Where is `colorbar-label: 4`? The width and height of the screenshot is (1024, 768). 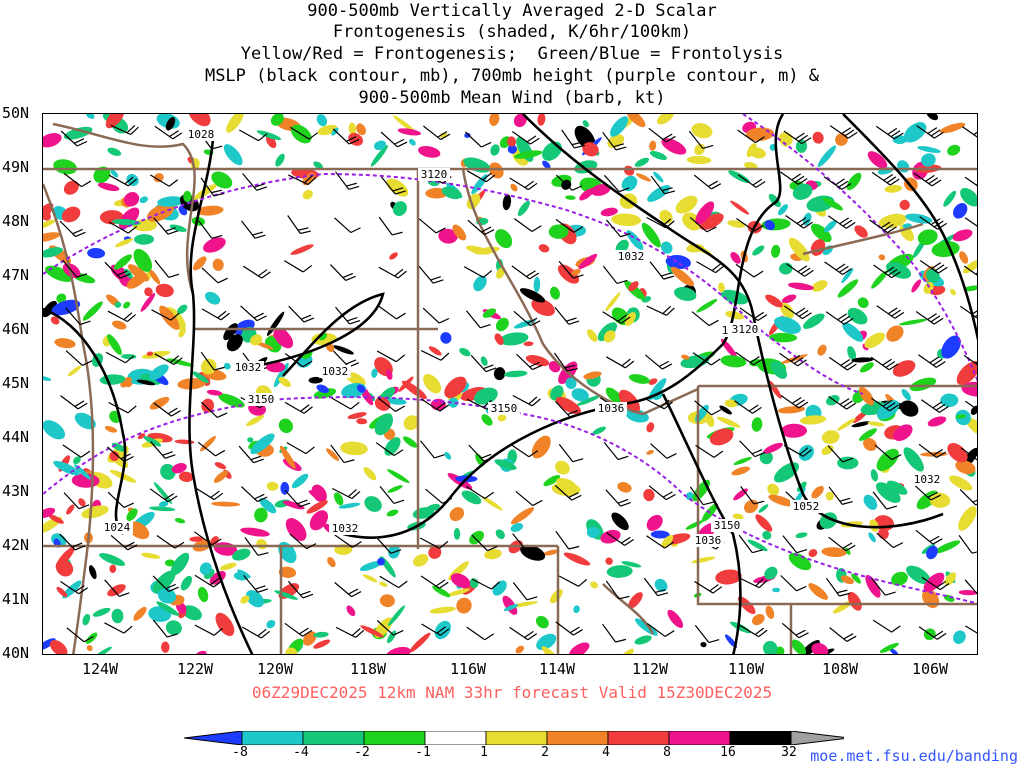
colorbar-label: 4 is located at coordinates (606, 752).